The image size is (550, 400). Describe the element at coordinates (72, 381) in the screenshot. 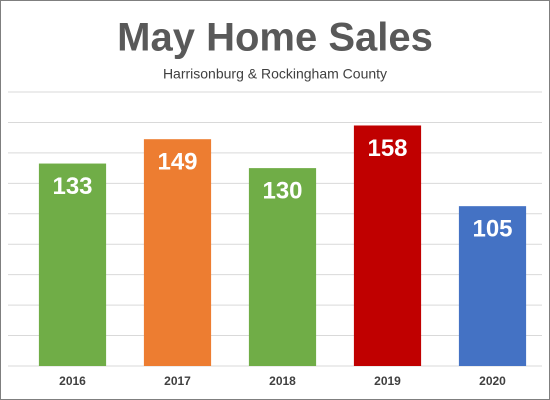

I see `x-tick-label: 2016` at that location.